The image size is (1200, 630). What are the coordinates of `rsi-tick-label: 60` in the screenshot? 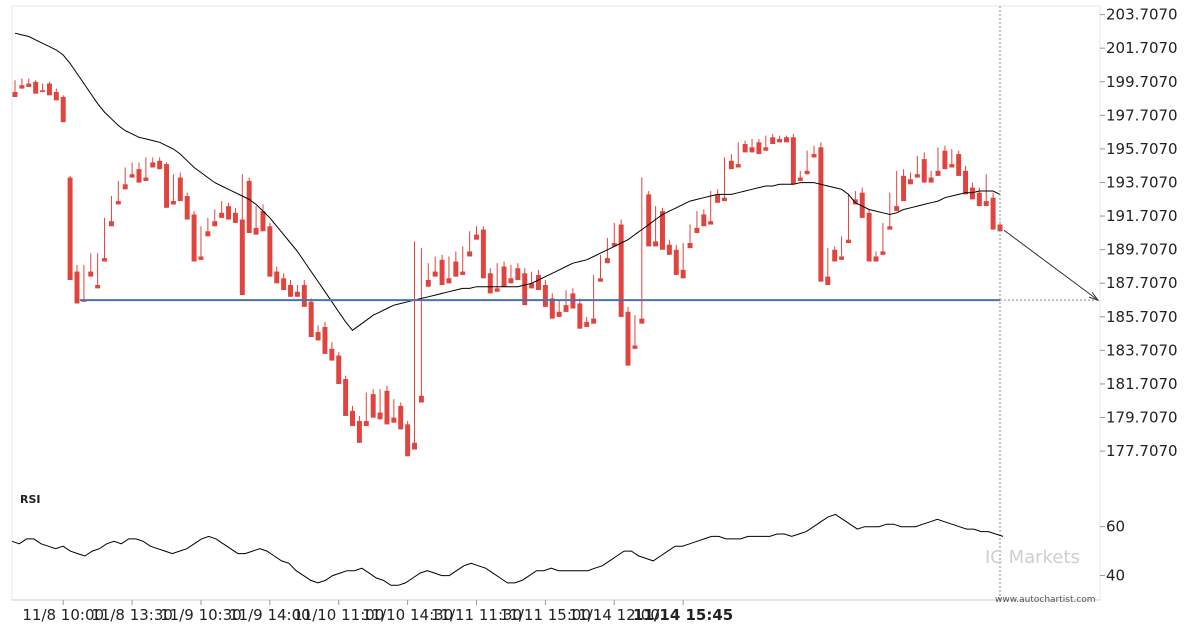 It's located at (1115, 527).